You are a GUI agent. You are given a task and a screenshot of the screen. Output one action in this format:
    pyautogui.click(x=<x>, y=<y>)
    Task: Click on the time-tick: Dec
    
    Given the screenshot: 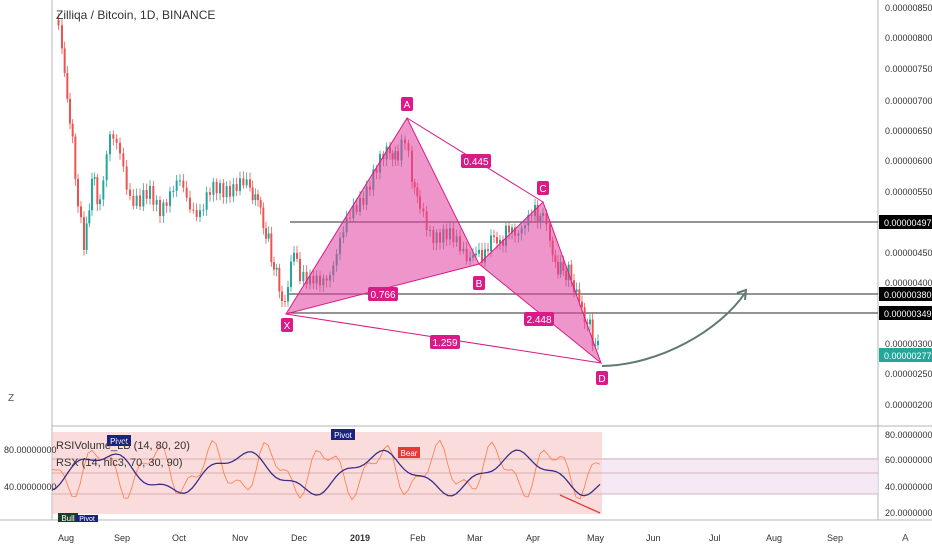 What is the action you would take?
    pyautogui.click(x=299, y=538)
    